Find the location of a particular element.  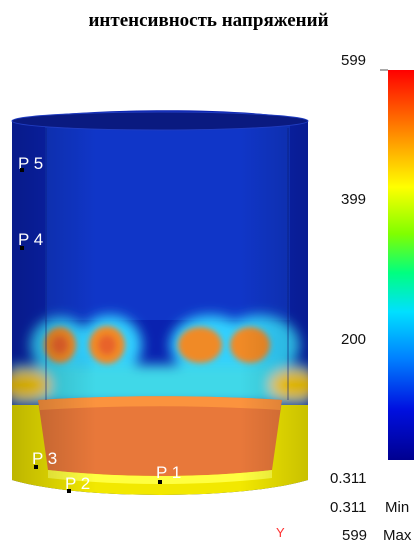

plot-title: интенсивность напряжений is located at coordinates (208, 20).